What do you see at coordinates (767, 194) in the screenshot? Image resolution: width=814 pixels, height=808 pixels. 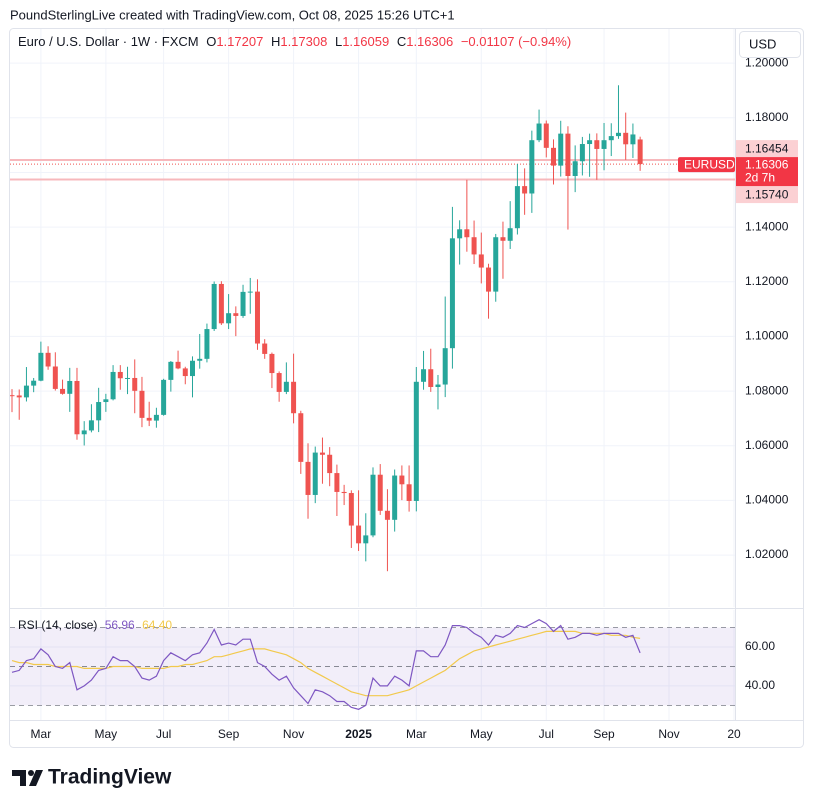 I see `level-label: 1.15740` at bounding box center [767, 194].